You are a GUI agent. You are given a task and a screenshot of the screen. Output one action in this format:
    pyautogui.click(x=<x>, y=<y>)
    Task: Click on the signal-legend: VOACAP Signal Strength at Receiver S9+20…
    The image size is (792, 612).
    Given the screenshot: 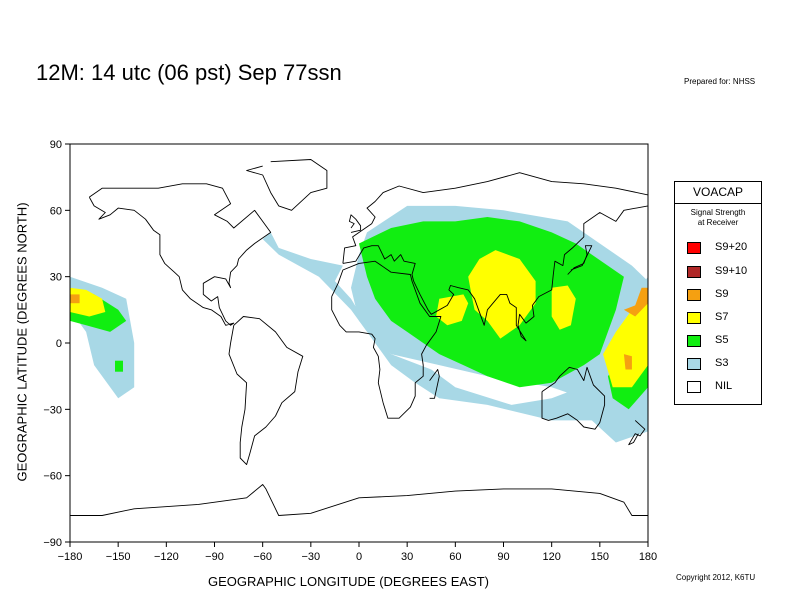 What is the action you would take?
    pyautogui.click(x=718, y=293)
    